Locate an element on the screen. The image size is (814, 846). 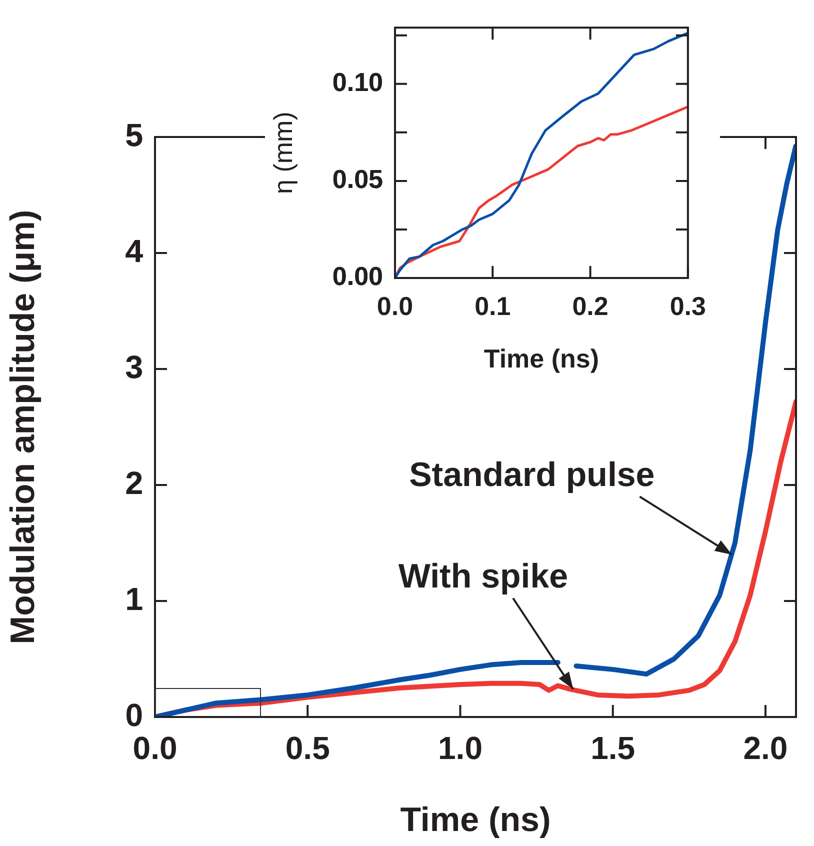
annotation: Standard pulse is located at coordinates (532, 475).